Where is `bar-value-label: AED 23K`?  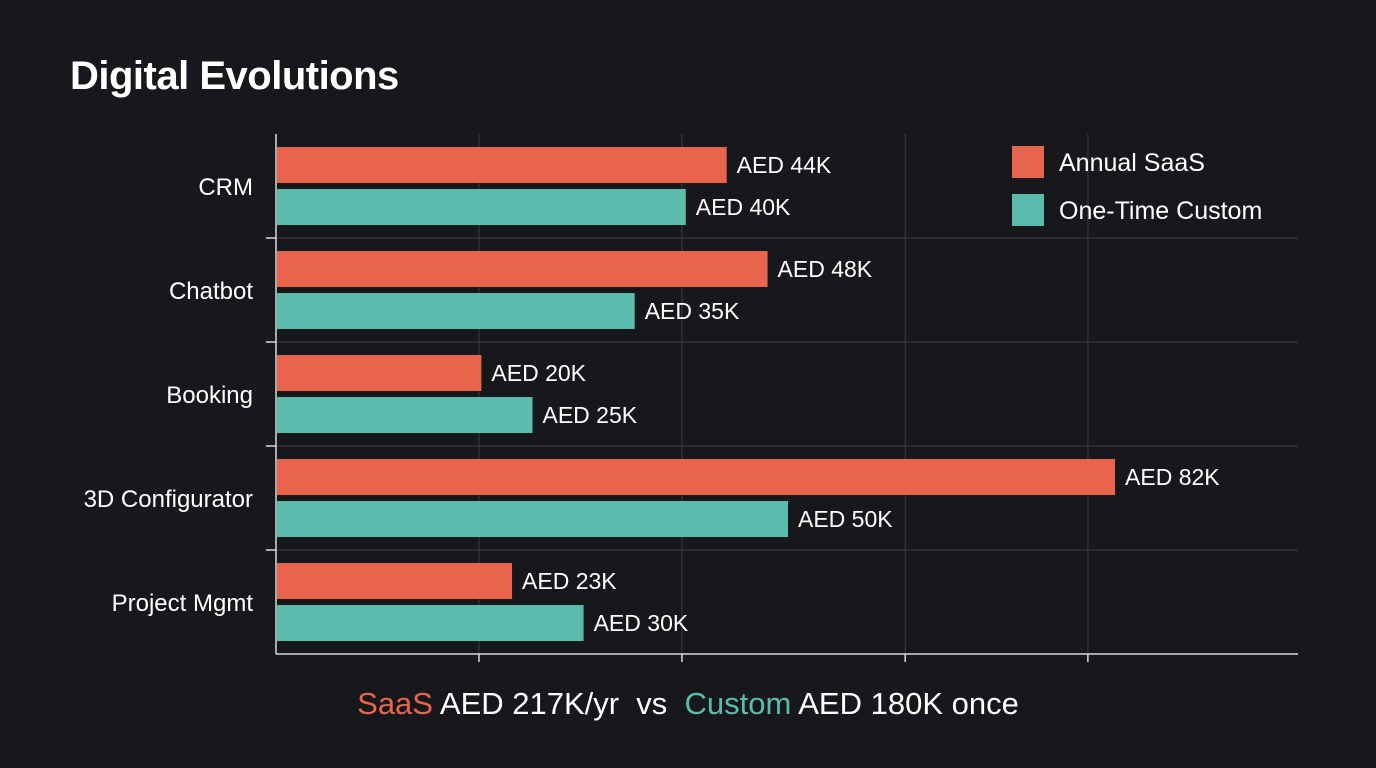 bar-value-label: AED 23K is located at coordinates (569, 581).